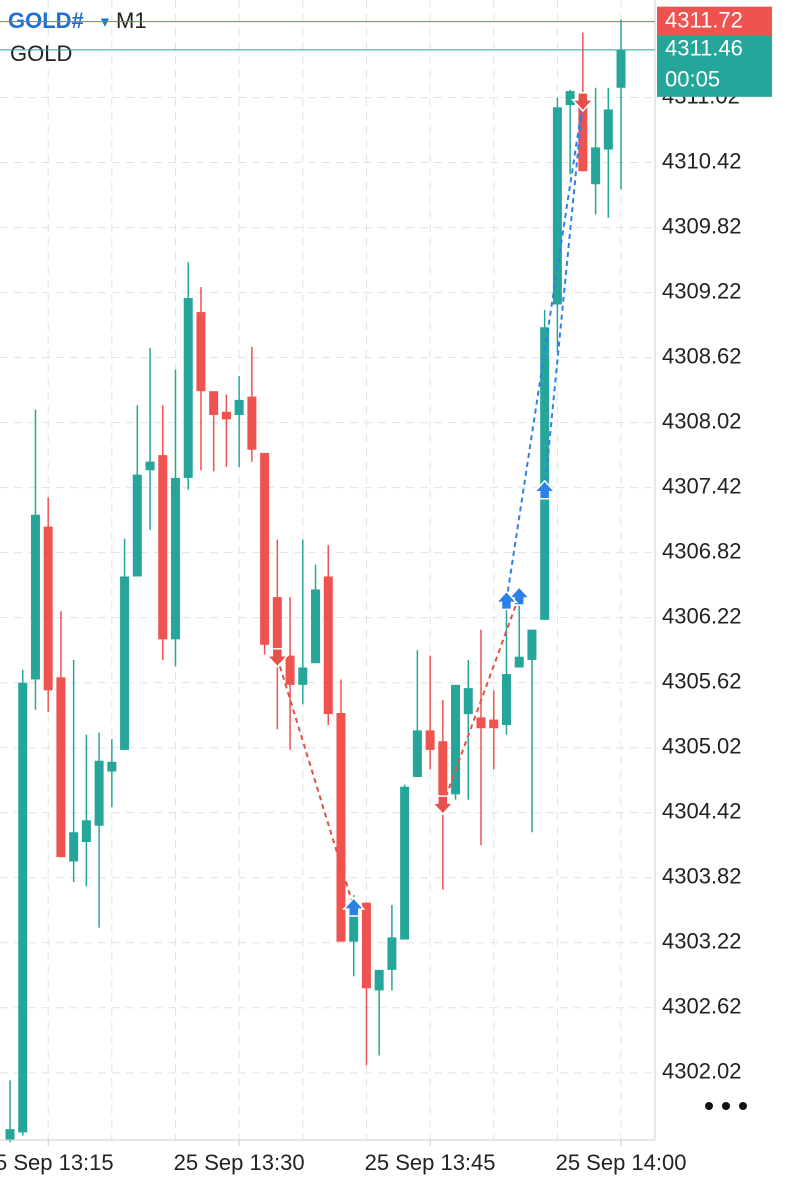 Image resolution: width=794 pixels, height=1200 pixels. What do you see at coordinates (702, 681) in the screenshot?
I see `y-tick-label: 4305.62` at bounding box center [702, 681].